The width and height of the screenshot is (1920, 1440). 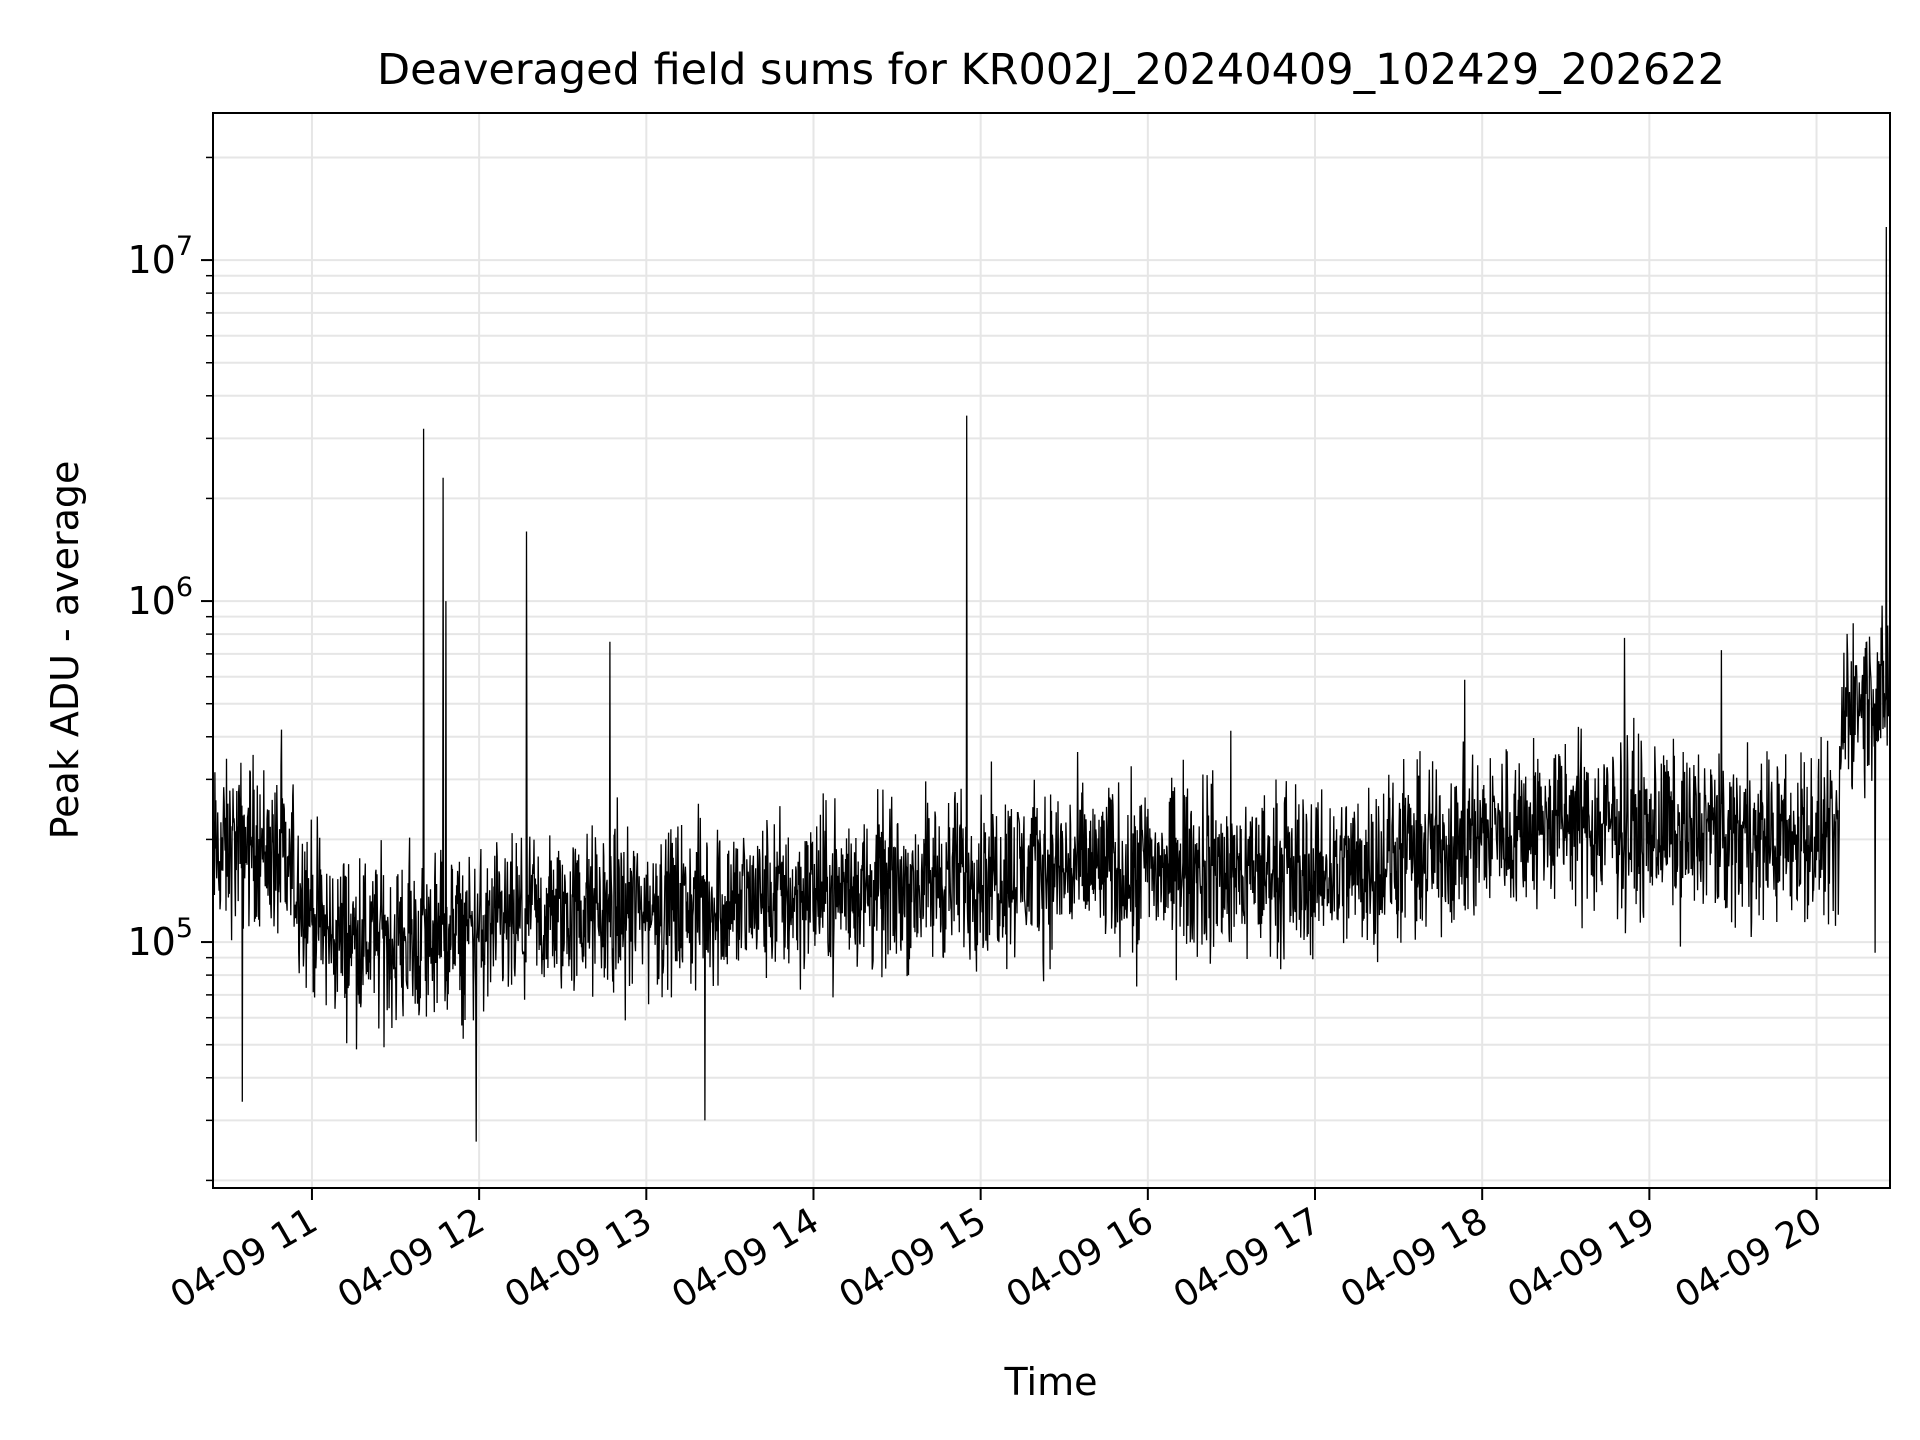 I want to click on x-tick-label: 04-09 11, so click(x=244, y=1258).